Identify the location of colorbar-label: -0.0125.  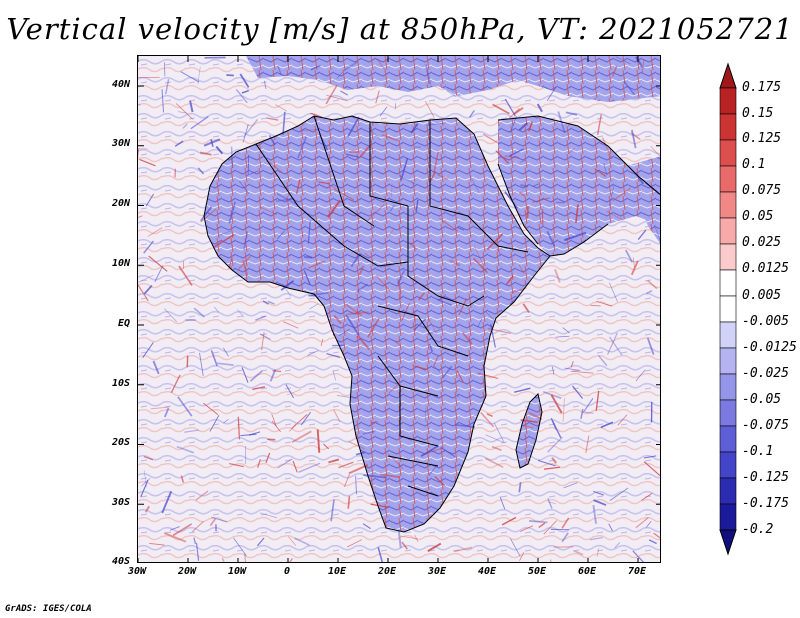
(769, 347).